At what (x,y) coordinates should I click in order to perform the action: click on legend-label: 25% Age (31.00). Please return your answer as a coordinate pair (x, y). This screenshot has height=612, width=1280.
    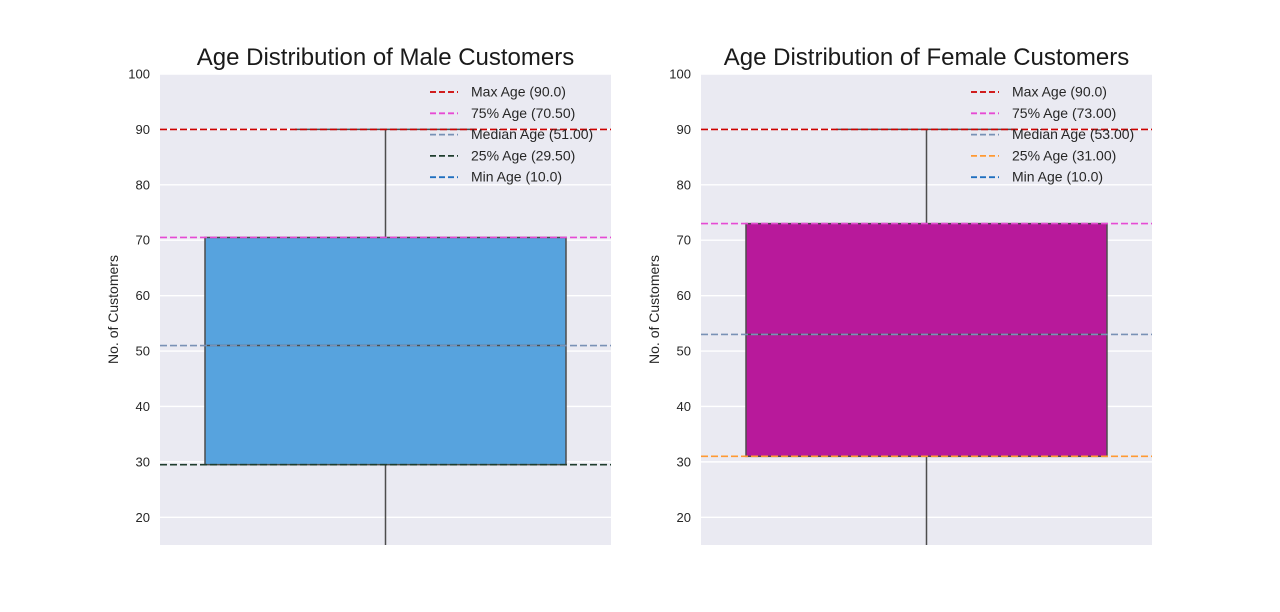
    Looking at the image, I should click on (1064, 155).